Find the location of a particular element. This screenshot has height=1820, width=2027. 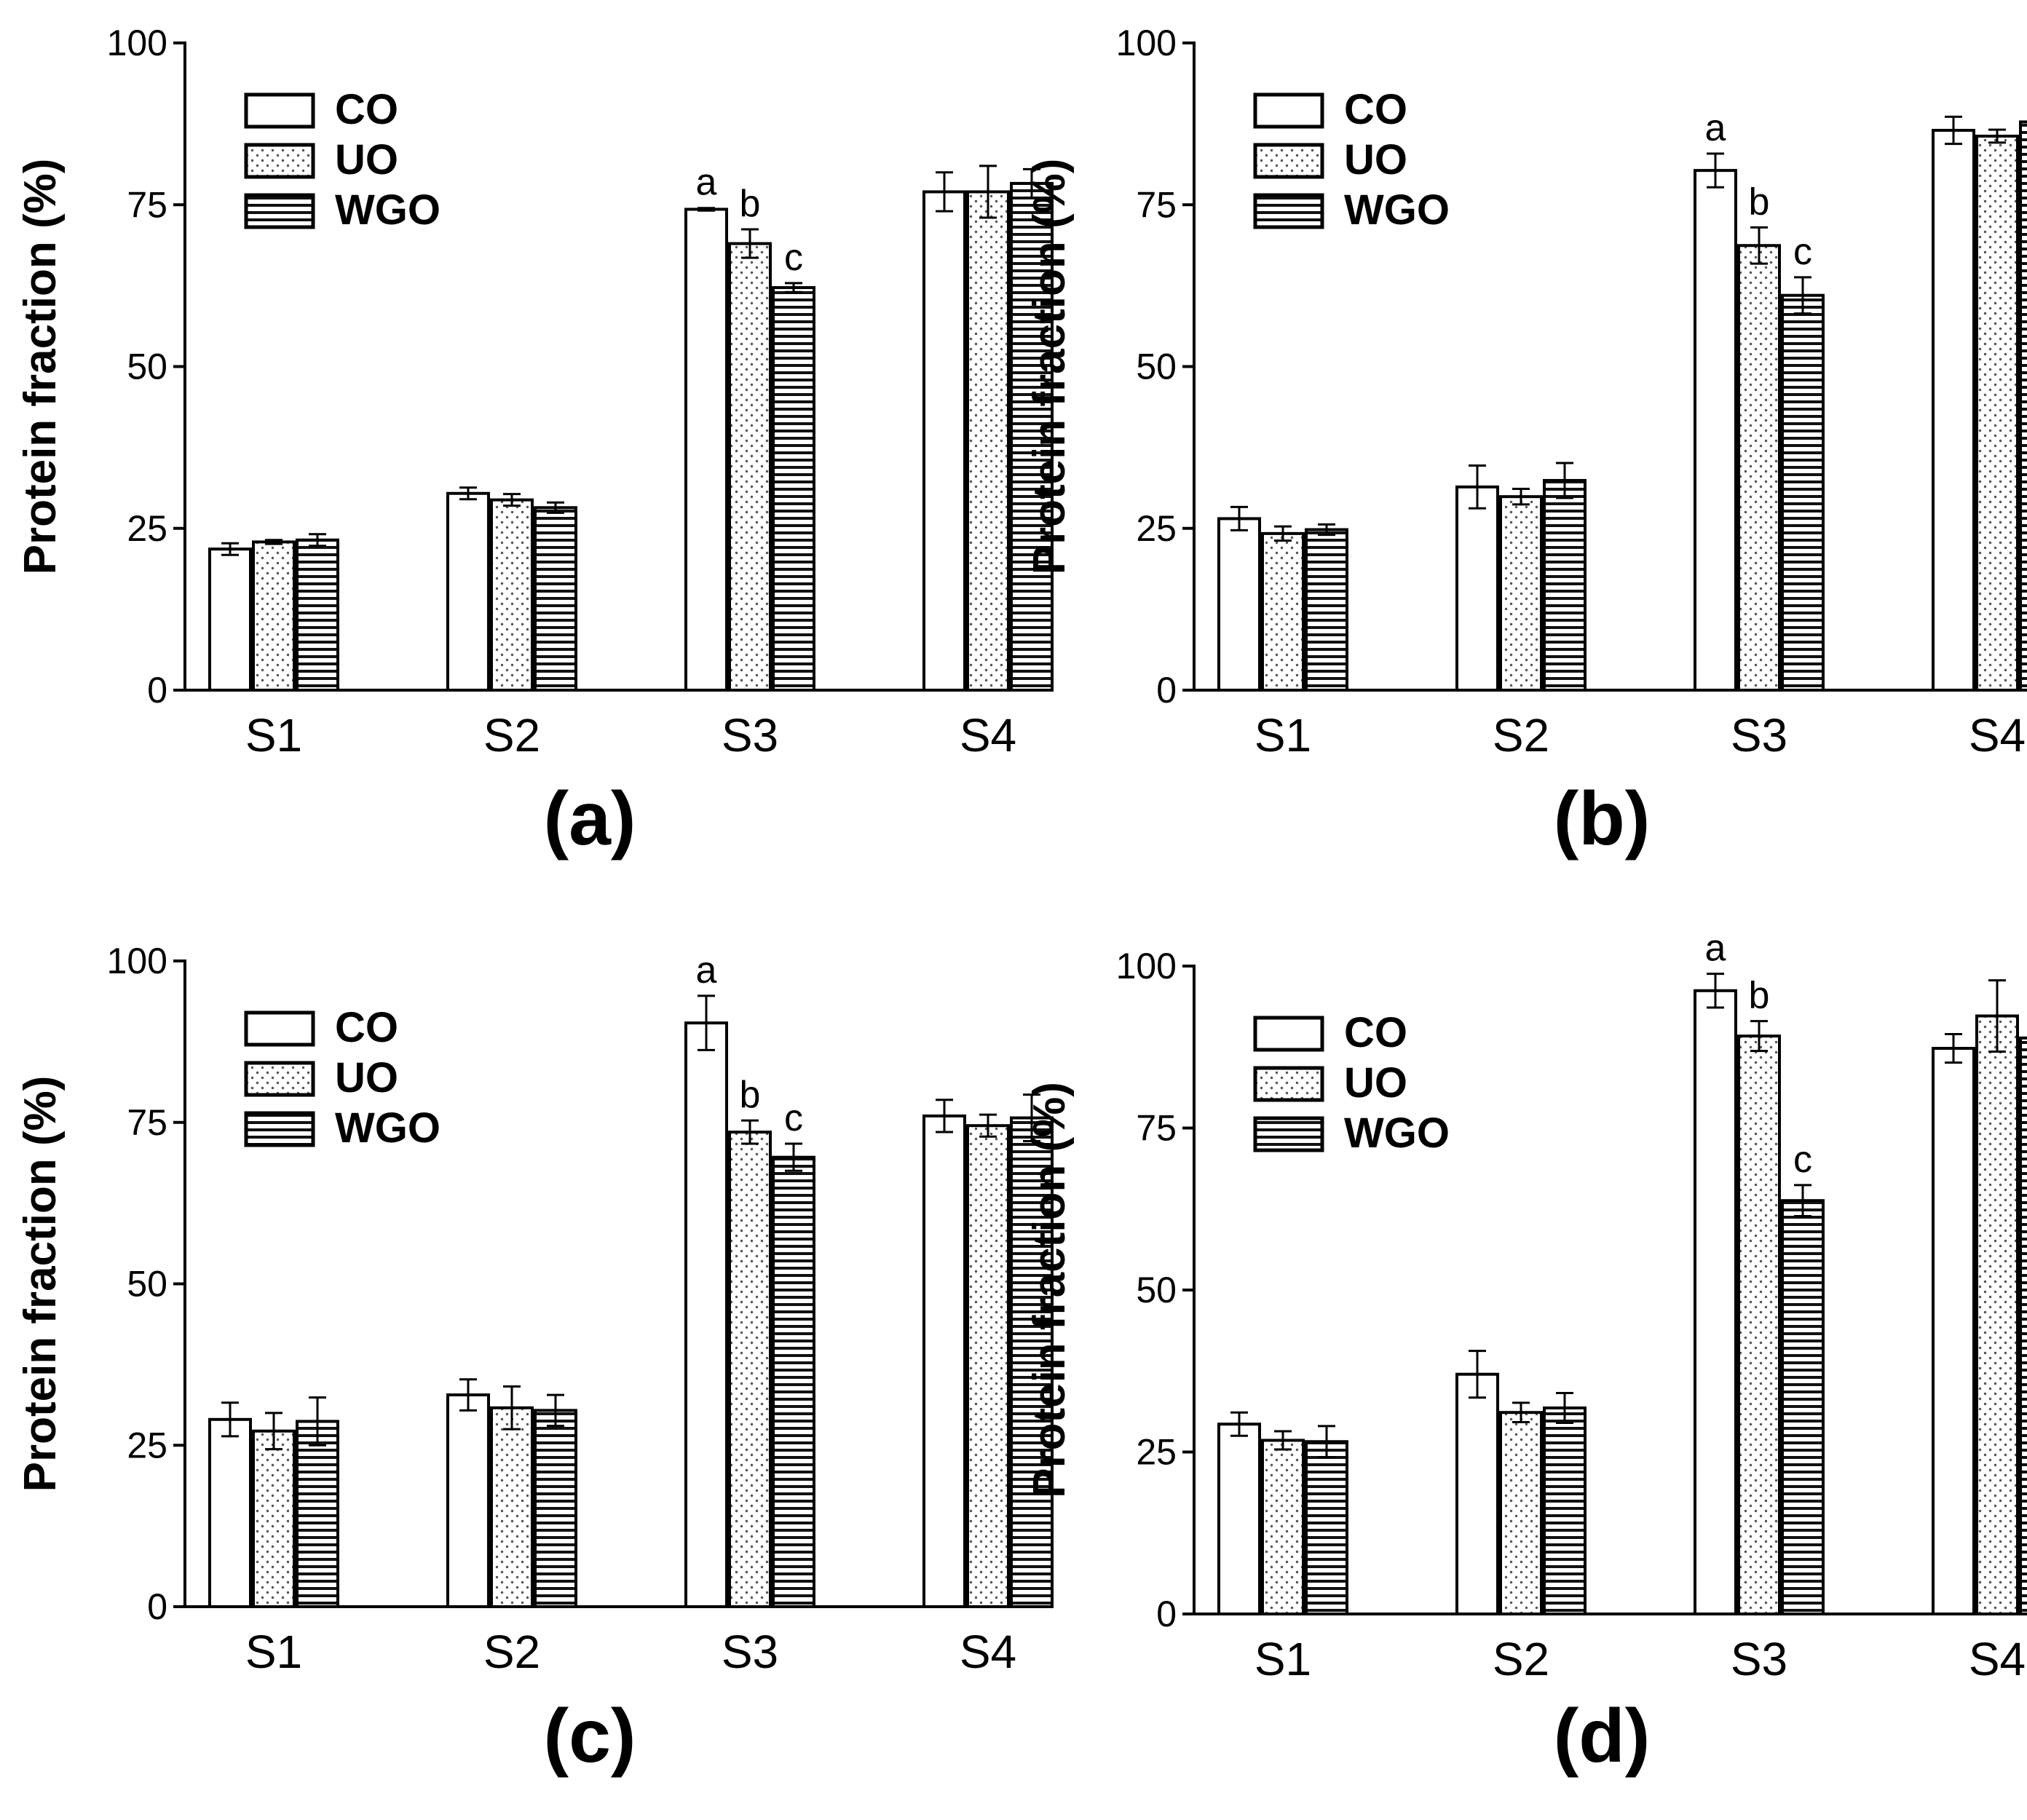

panel-caption: (a) is located at coordinates (589, 819).